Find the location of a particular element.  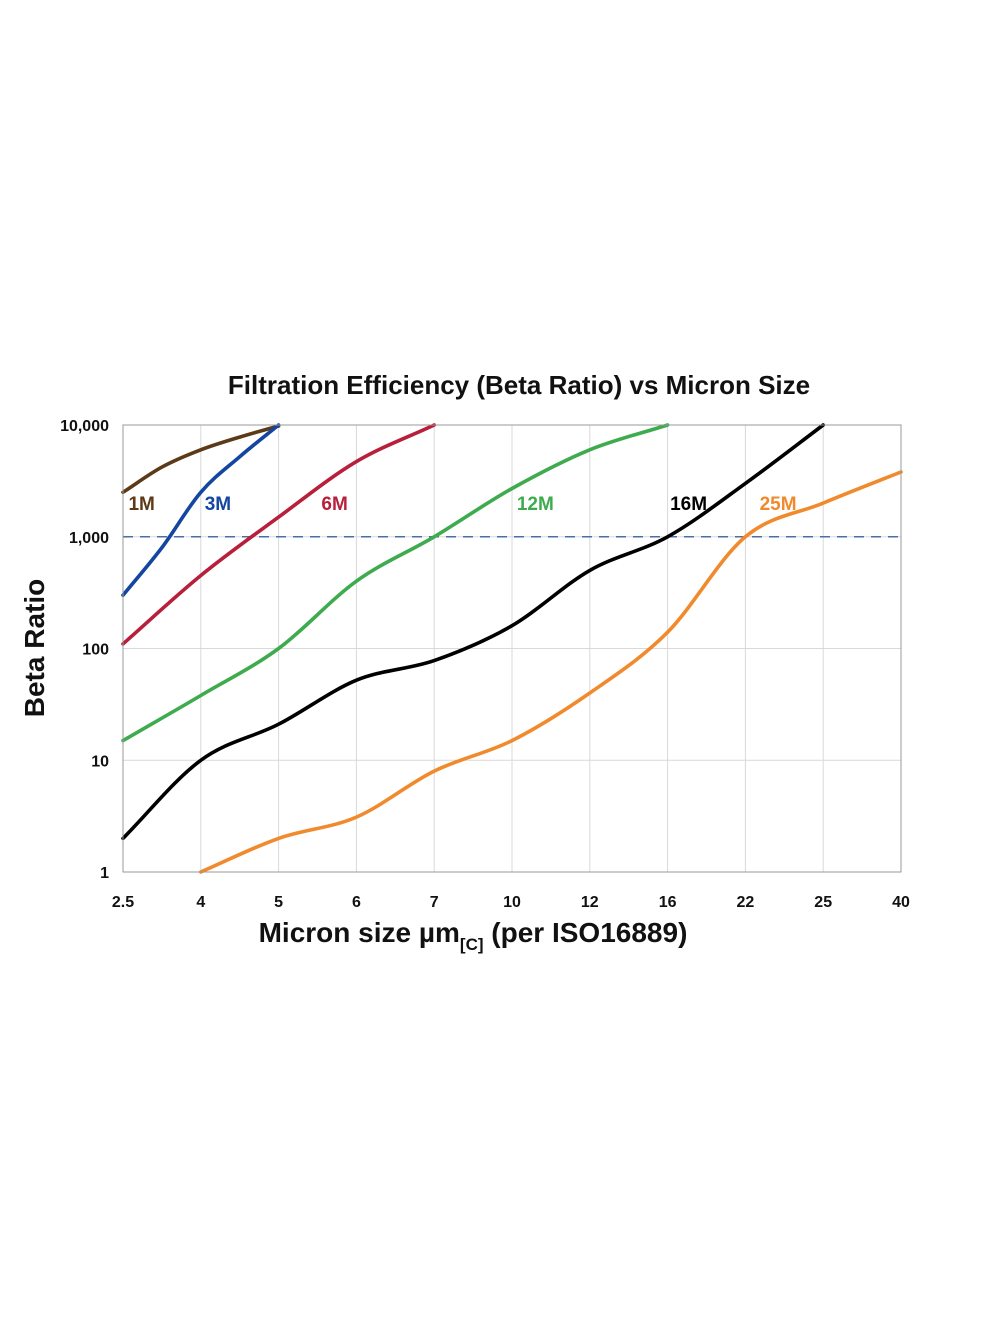

y-axis-label: Beta Ratio is located at coordinates (34, 648).